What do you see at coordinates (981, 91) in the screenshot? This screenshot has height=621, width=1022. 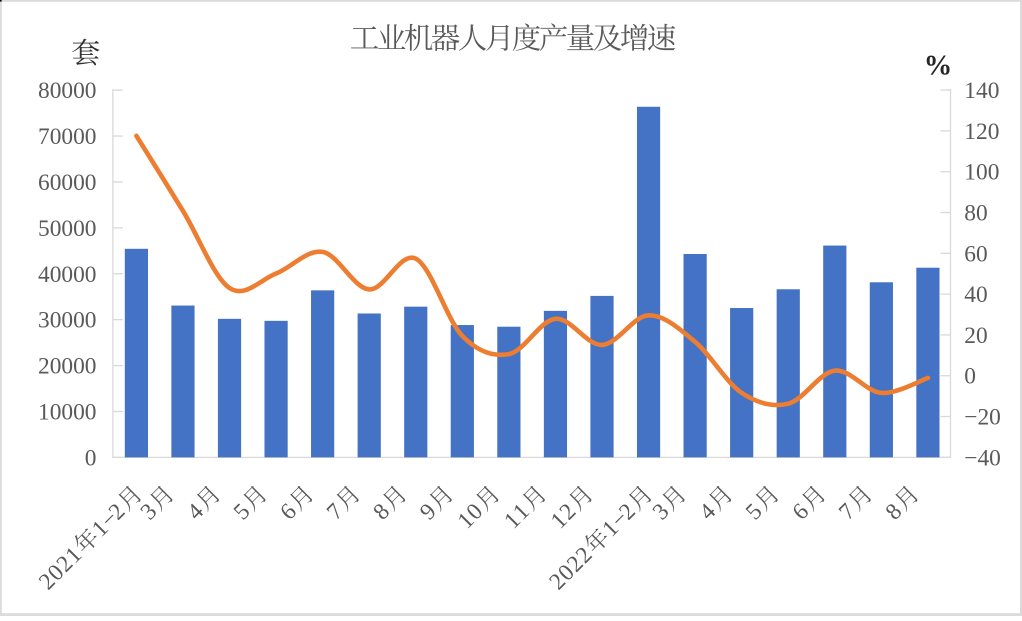 I see `svg-text: 140` at bounding box center [981, 91].